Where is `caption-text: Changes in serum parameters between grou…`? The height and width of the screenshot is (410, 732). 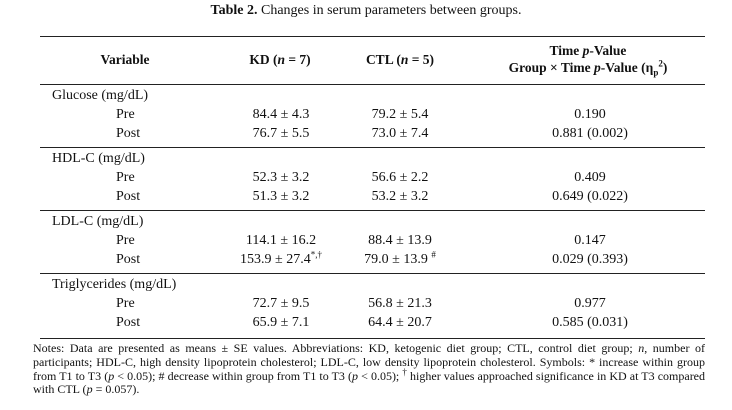
caption-text: Changes in serum parameters between grou… is located at coordinates (391, 10).